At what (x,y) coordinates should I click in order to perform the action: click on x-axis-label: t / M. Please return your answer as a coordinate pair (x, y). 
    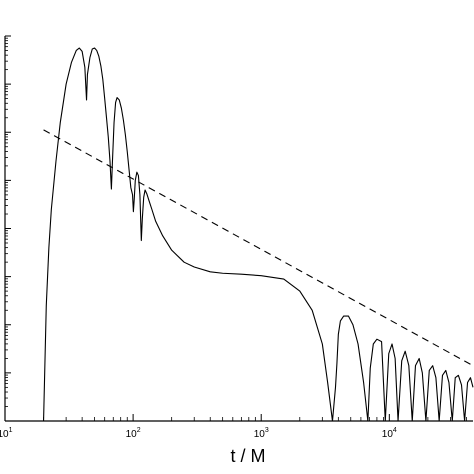
    Looking at the image, I should click on (248, 456).